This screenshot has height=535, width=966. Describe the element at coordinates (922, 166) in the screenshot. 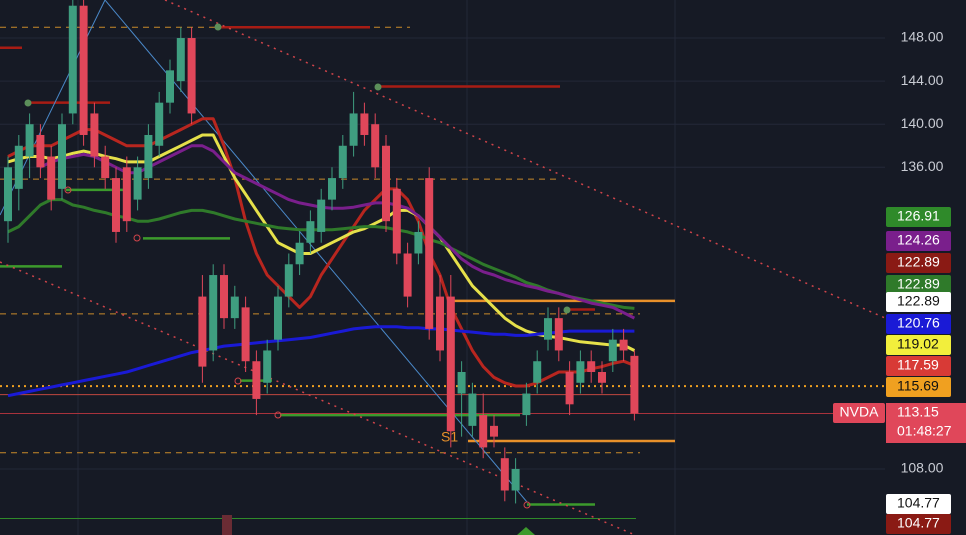

I see `y-tick-label: 136.00` at that location.